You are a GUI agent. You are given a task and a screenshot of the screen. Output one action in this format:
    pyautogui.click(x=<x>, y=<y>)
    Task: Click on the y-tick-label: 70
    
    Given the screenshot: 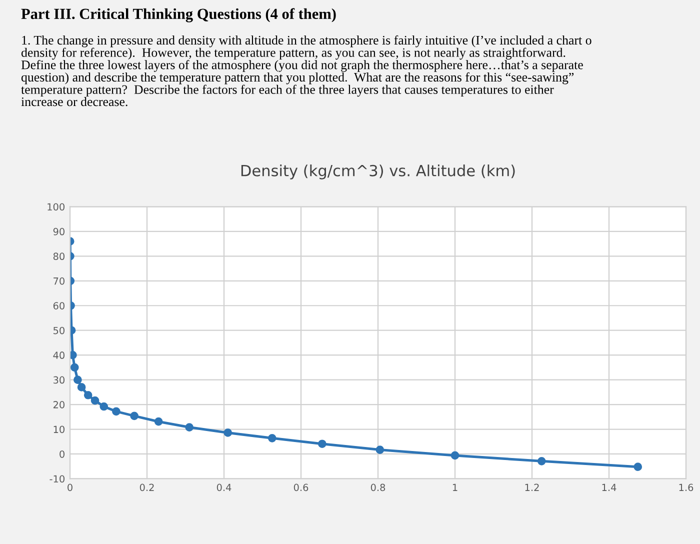 What is the action you would take?
    pyautogui.click(x=59, y=281)
    